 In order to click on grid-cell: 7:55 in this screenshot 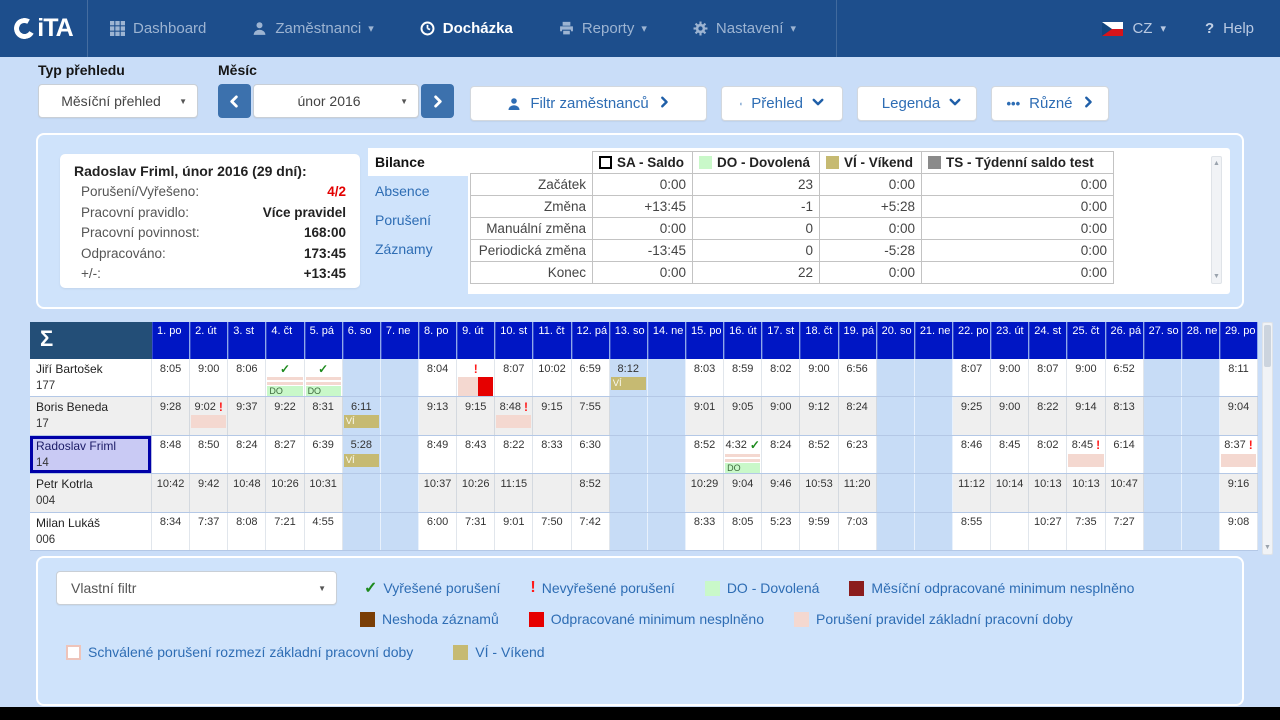, I will do `click(590, 416)`.